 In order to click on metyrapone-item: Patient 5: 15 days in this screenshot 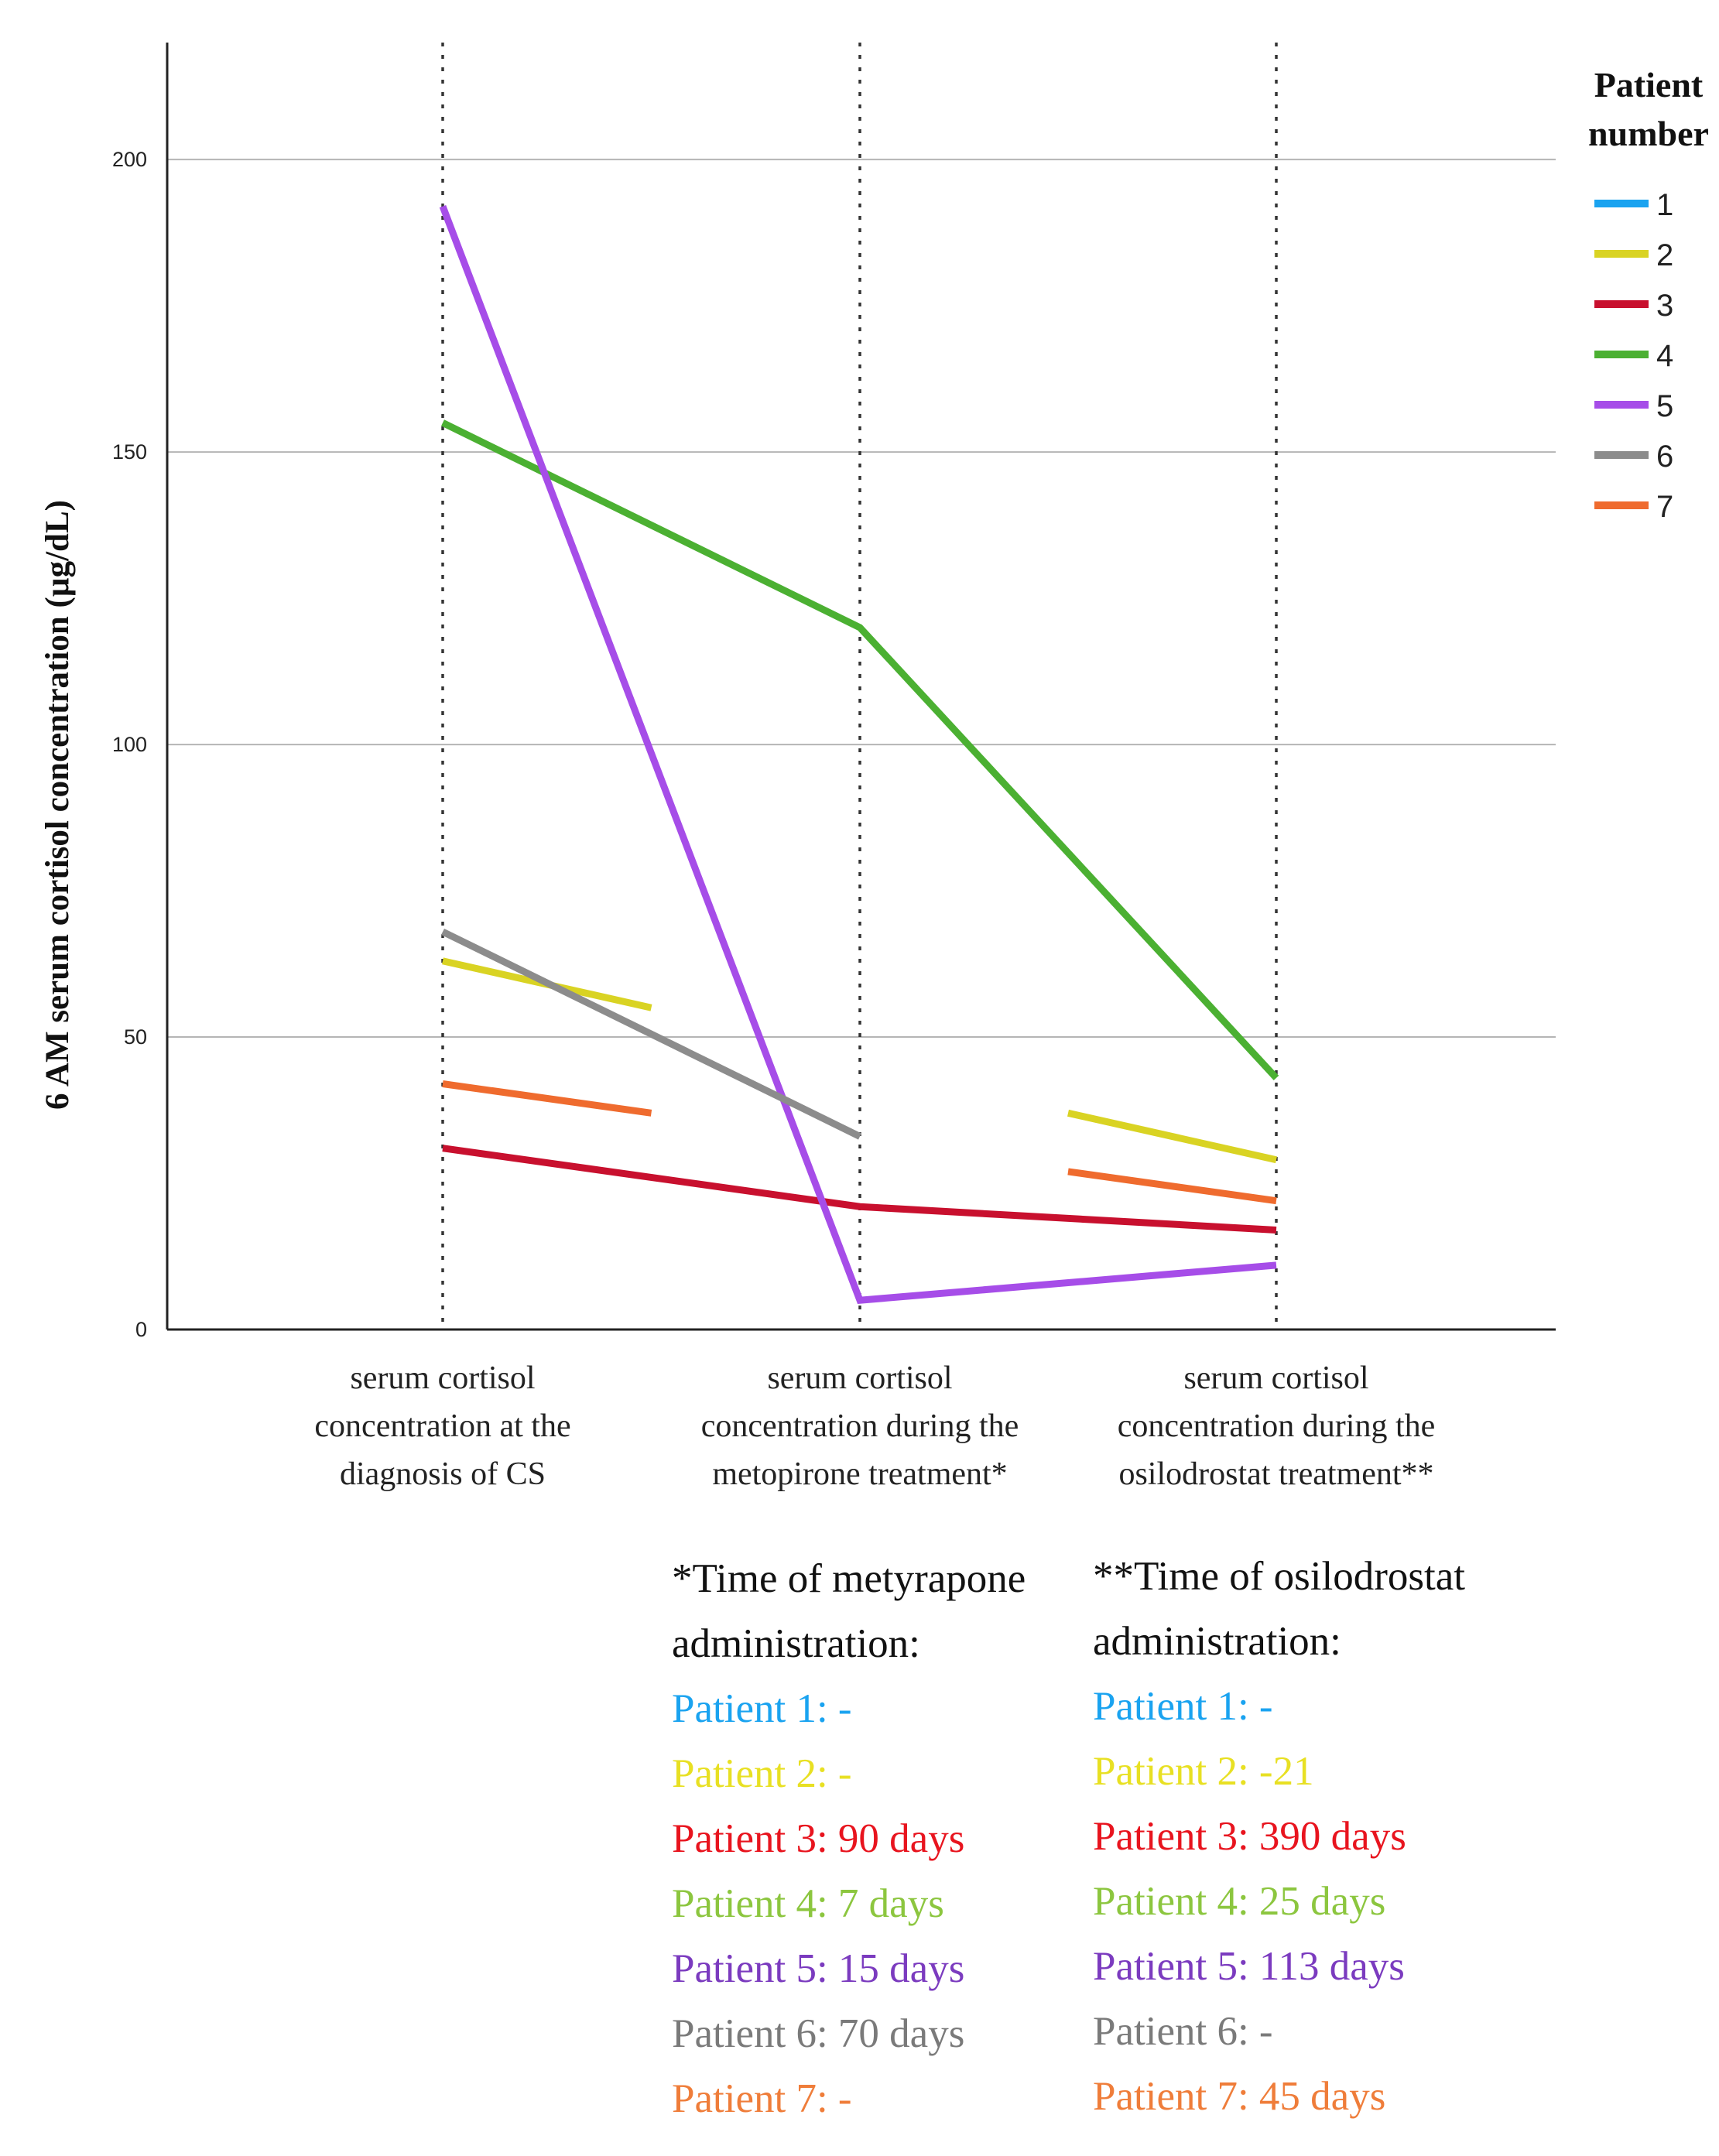, I will do `click(818, 1968)`.